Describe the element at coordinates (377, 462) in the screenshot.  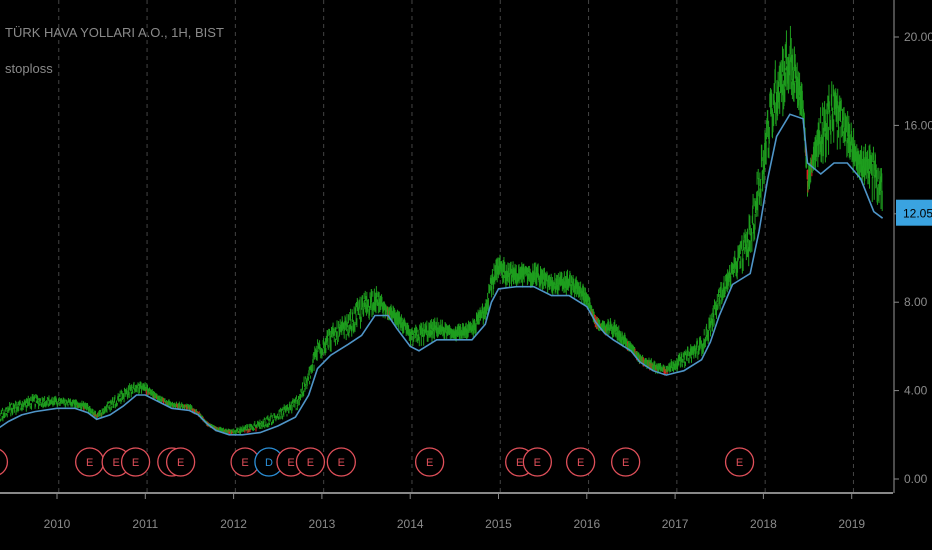
I see `event-markers: EEEEEEEEEDEEEEEEEEE` at that location.